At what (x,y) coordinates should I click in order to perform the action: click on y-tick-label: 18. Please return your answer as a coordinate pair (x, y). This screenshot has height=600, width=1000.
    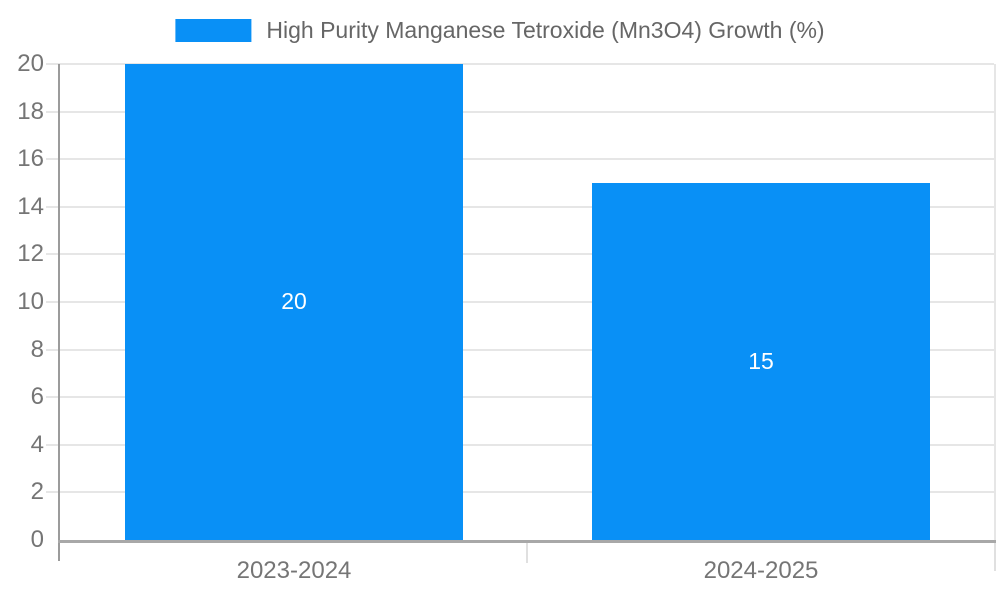
    Looking at the image, I should click on (30, 111).